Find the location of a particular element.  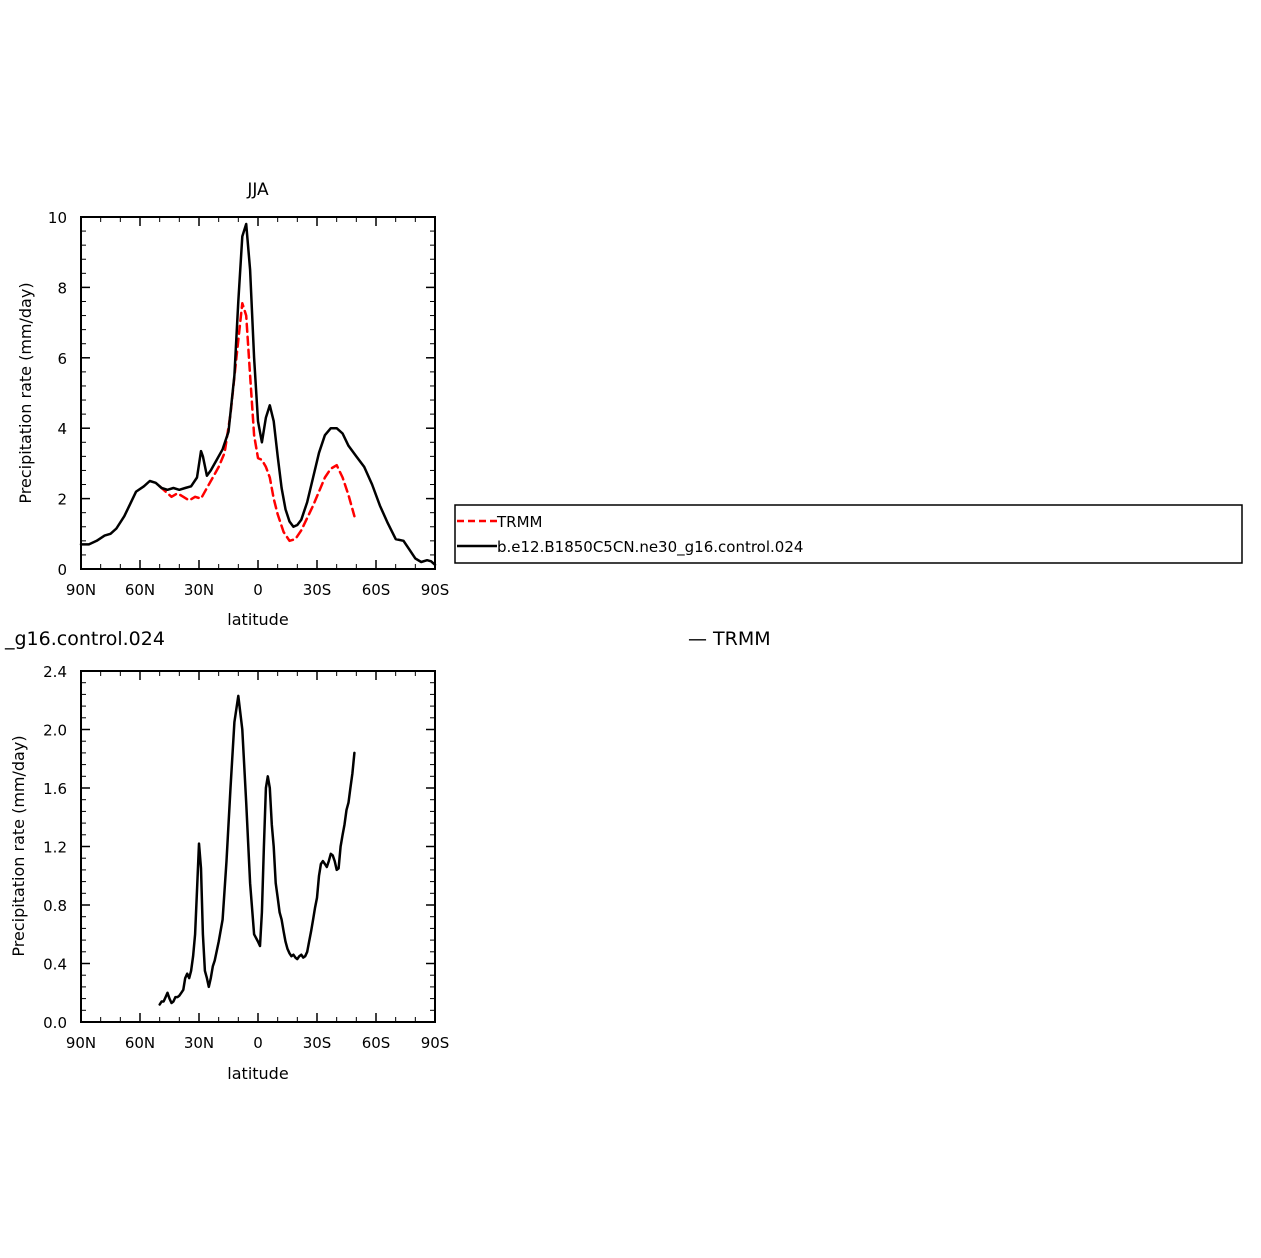

top-y-tick-label: 4 is located at coordinates (62, 429).